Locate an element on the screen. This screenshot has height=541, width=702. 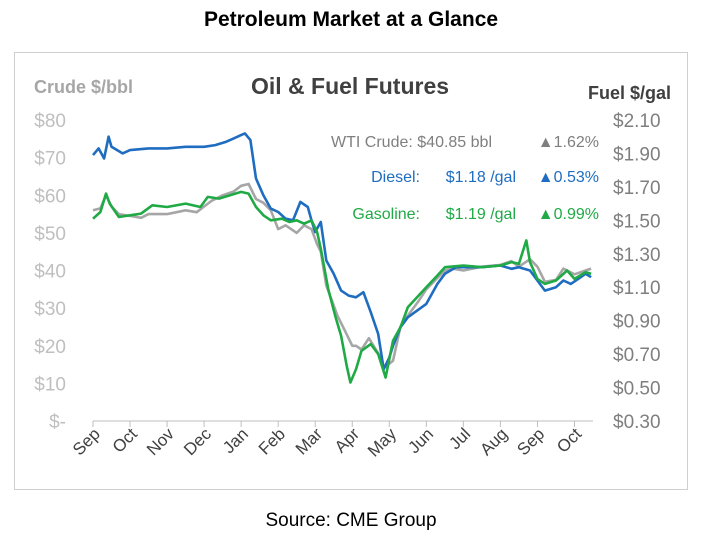
source-note: Source: CME Group is located at coordinates (351, 520).